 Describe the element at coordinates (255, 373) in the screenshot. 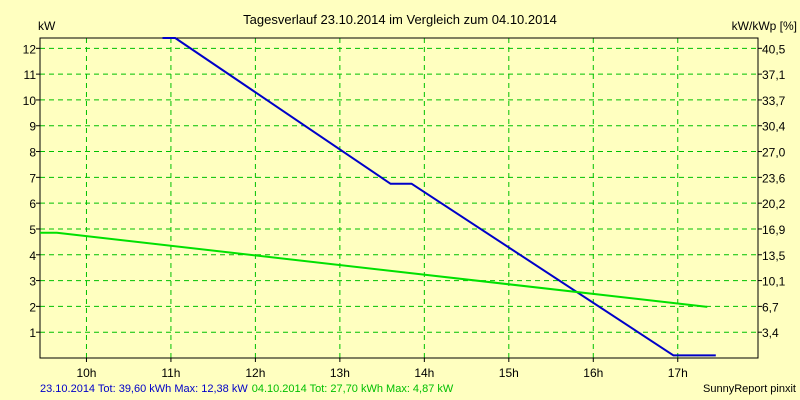

I see `x-tick-label: 12h` at that location.